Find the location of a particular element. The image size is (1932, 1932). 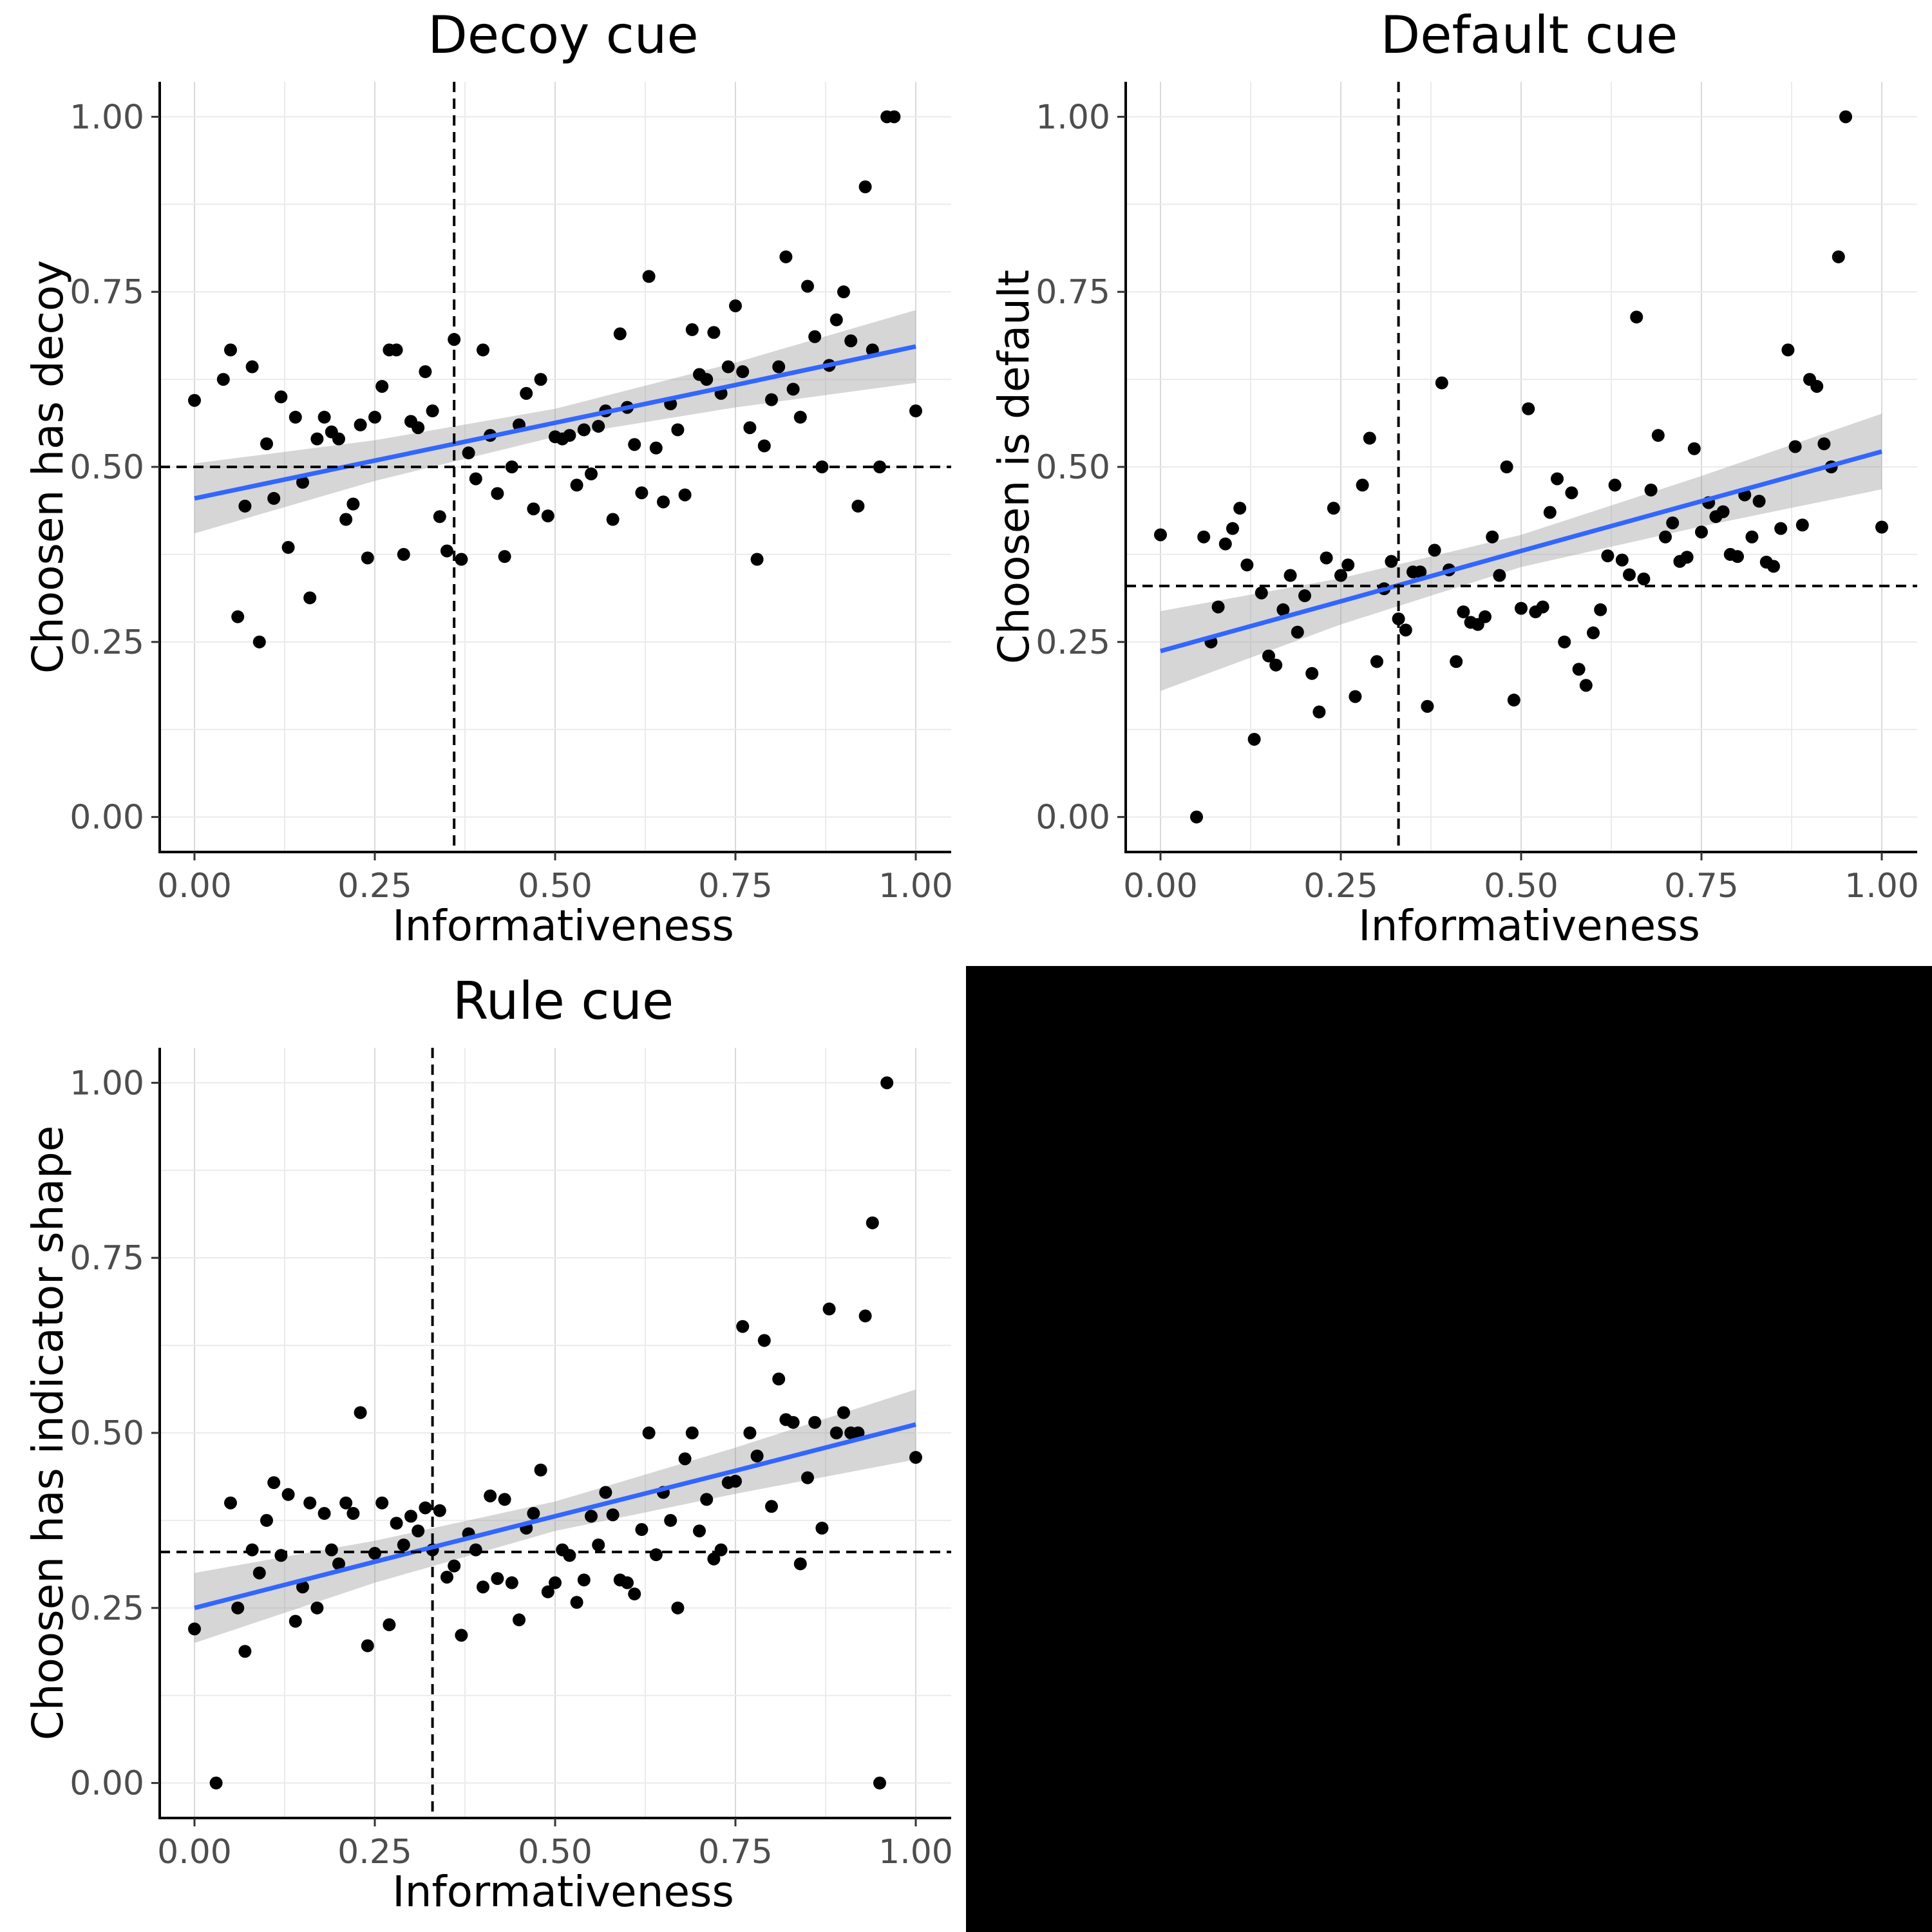

y-tick-label: 0.75 is located at coordinates (107, 293).